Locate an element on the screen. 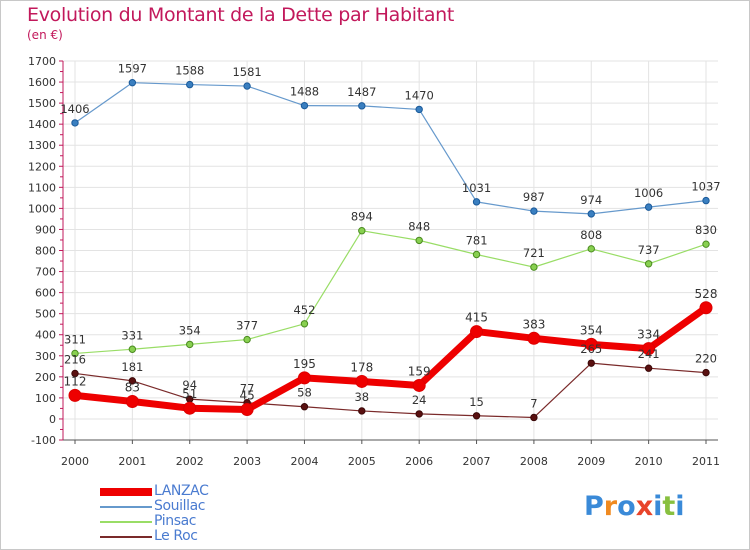 The image size is (750, 550). legend-item-souillac: Souillac is located at coordinates (190, 506).